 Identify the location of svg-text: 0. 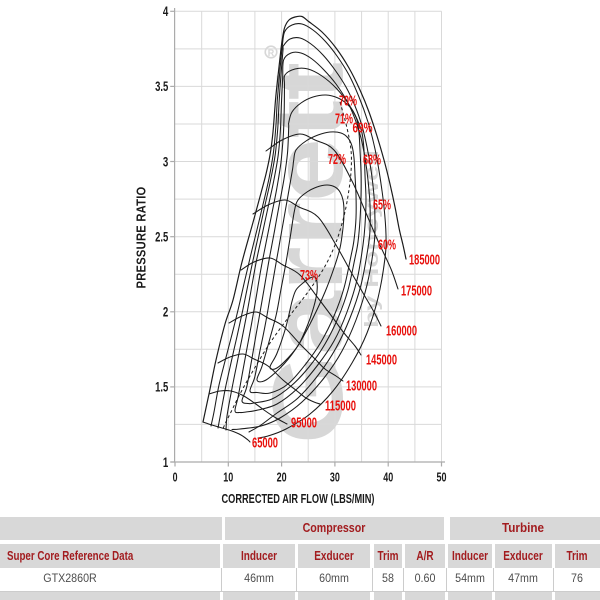
(175, 477).